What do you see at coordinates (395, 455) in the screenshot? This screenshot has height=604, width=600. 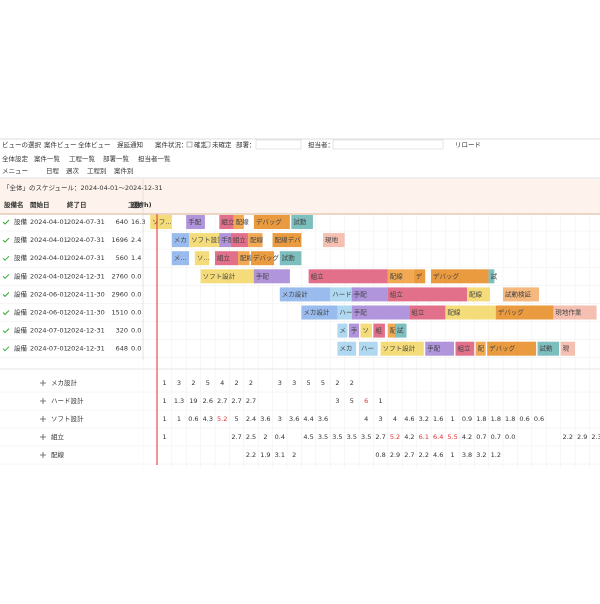 I see `load-value: 2.9` at bounding box center [395, 455].